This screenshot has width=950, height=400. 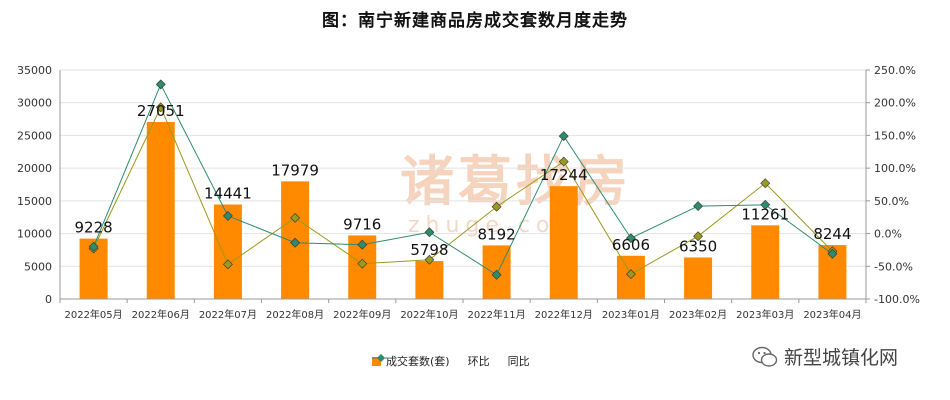 What do you see at coordinates (295, 170) in the screenshot?
I see `bar-value-label: 17979` at bounding box center [295, 170].